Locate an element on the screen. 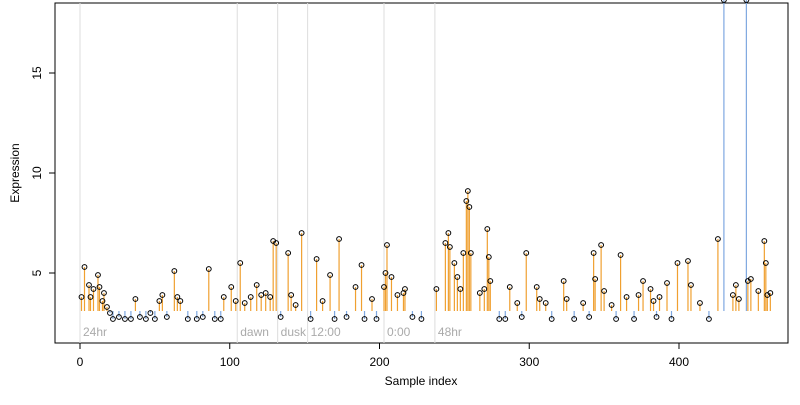 The height and width of the screenshot is (405, 800). marker-label: 24hr is located at coordinates (95, 332).